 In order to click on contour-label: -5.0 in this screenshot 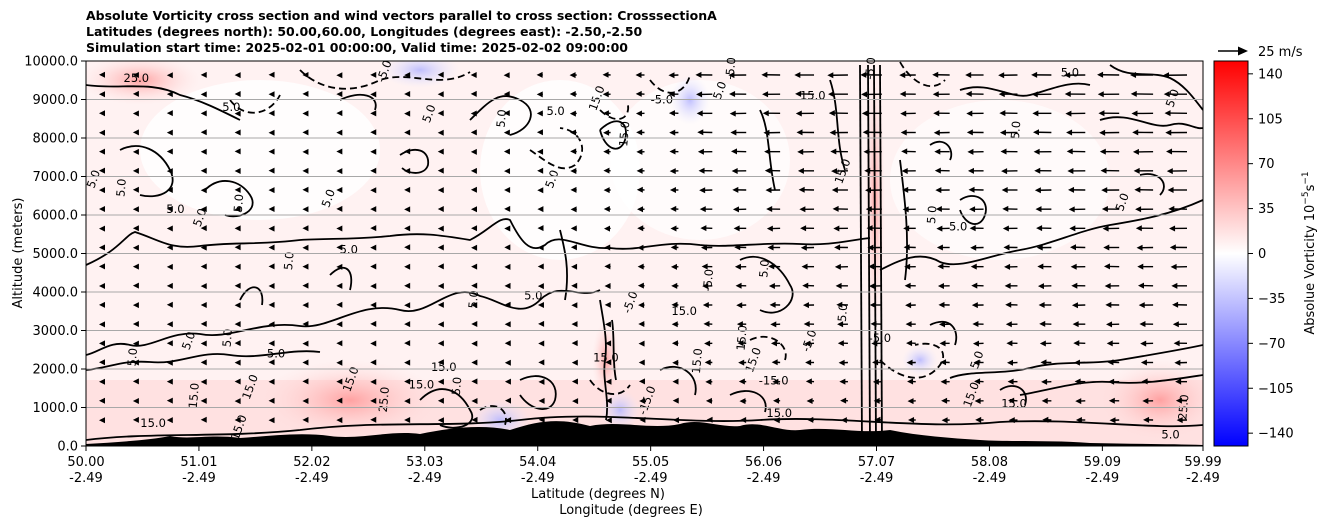, I will do `click(880, 338)`.